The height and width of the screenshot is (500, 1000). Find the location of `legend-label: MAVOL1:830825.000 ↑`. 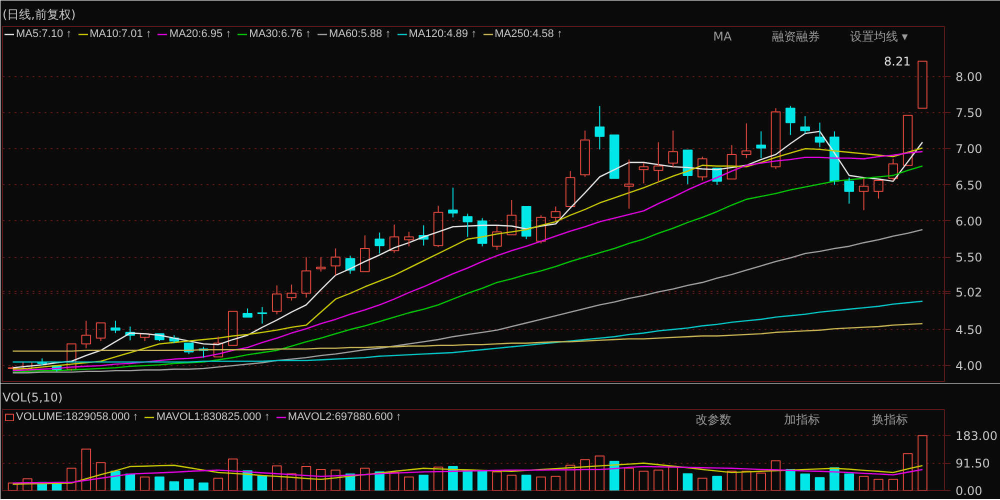

legend-label: MAVOL1:830825.000 ↑ is located at coordinates (213, 417).